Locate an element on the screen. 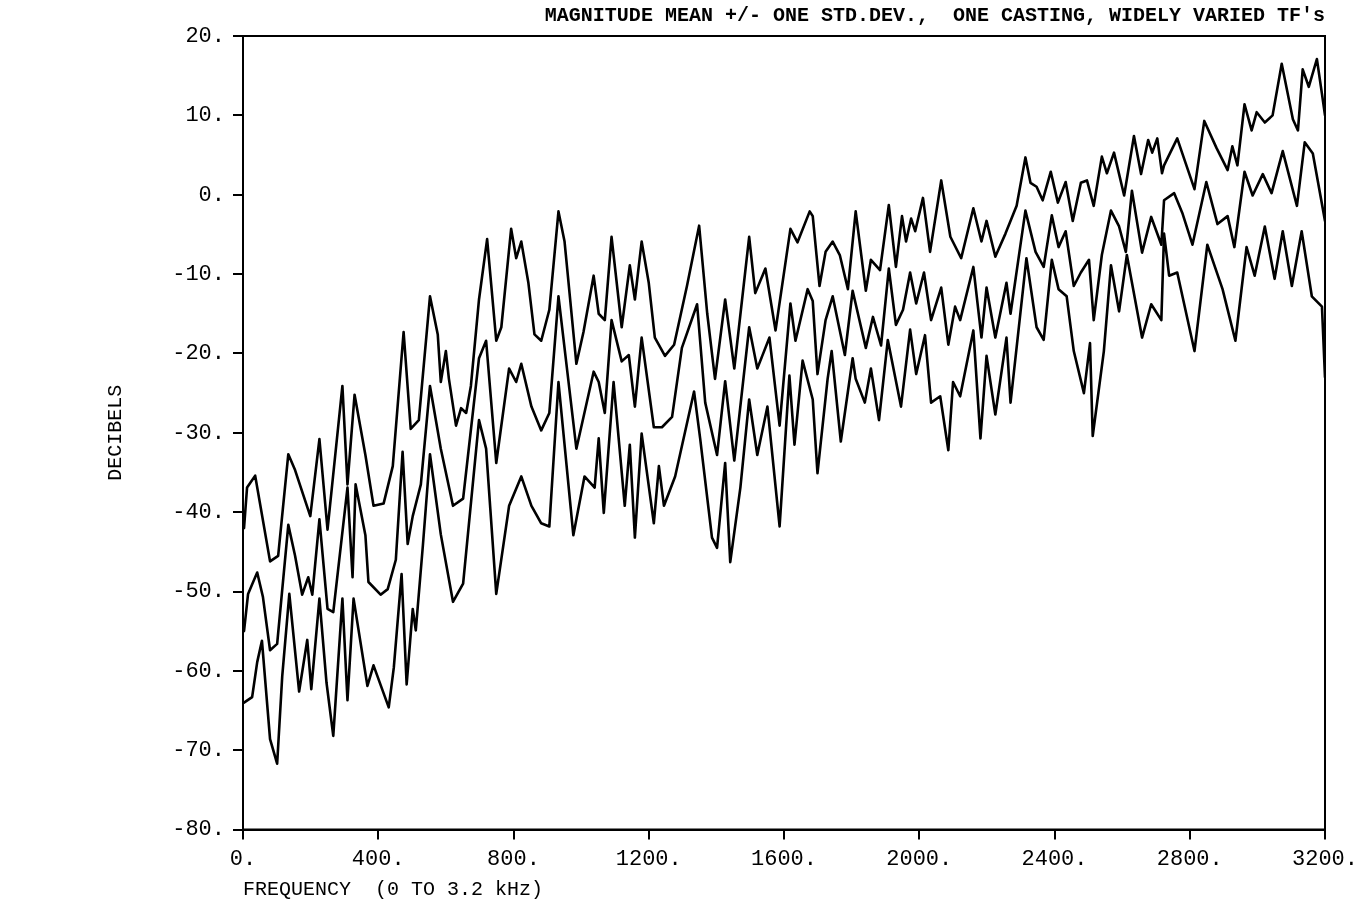  x-tick-label: 800. is located at coordinates (513, 859).